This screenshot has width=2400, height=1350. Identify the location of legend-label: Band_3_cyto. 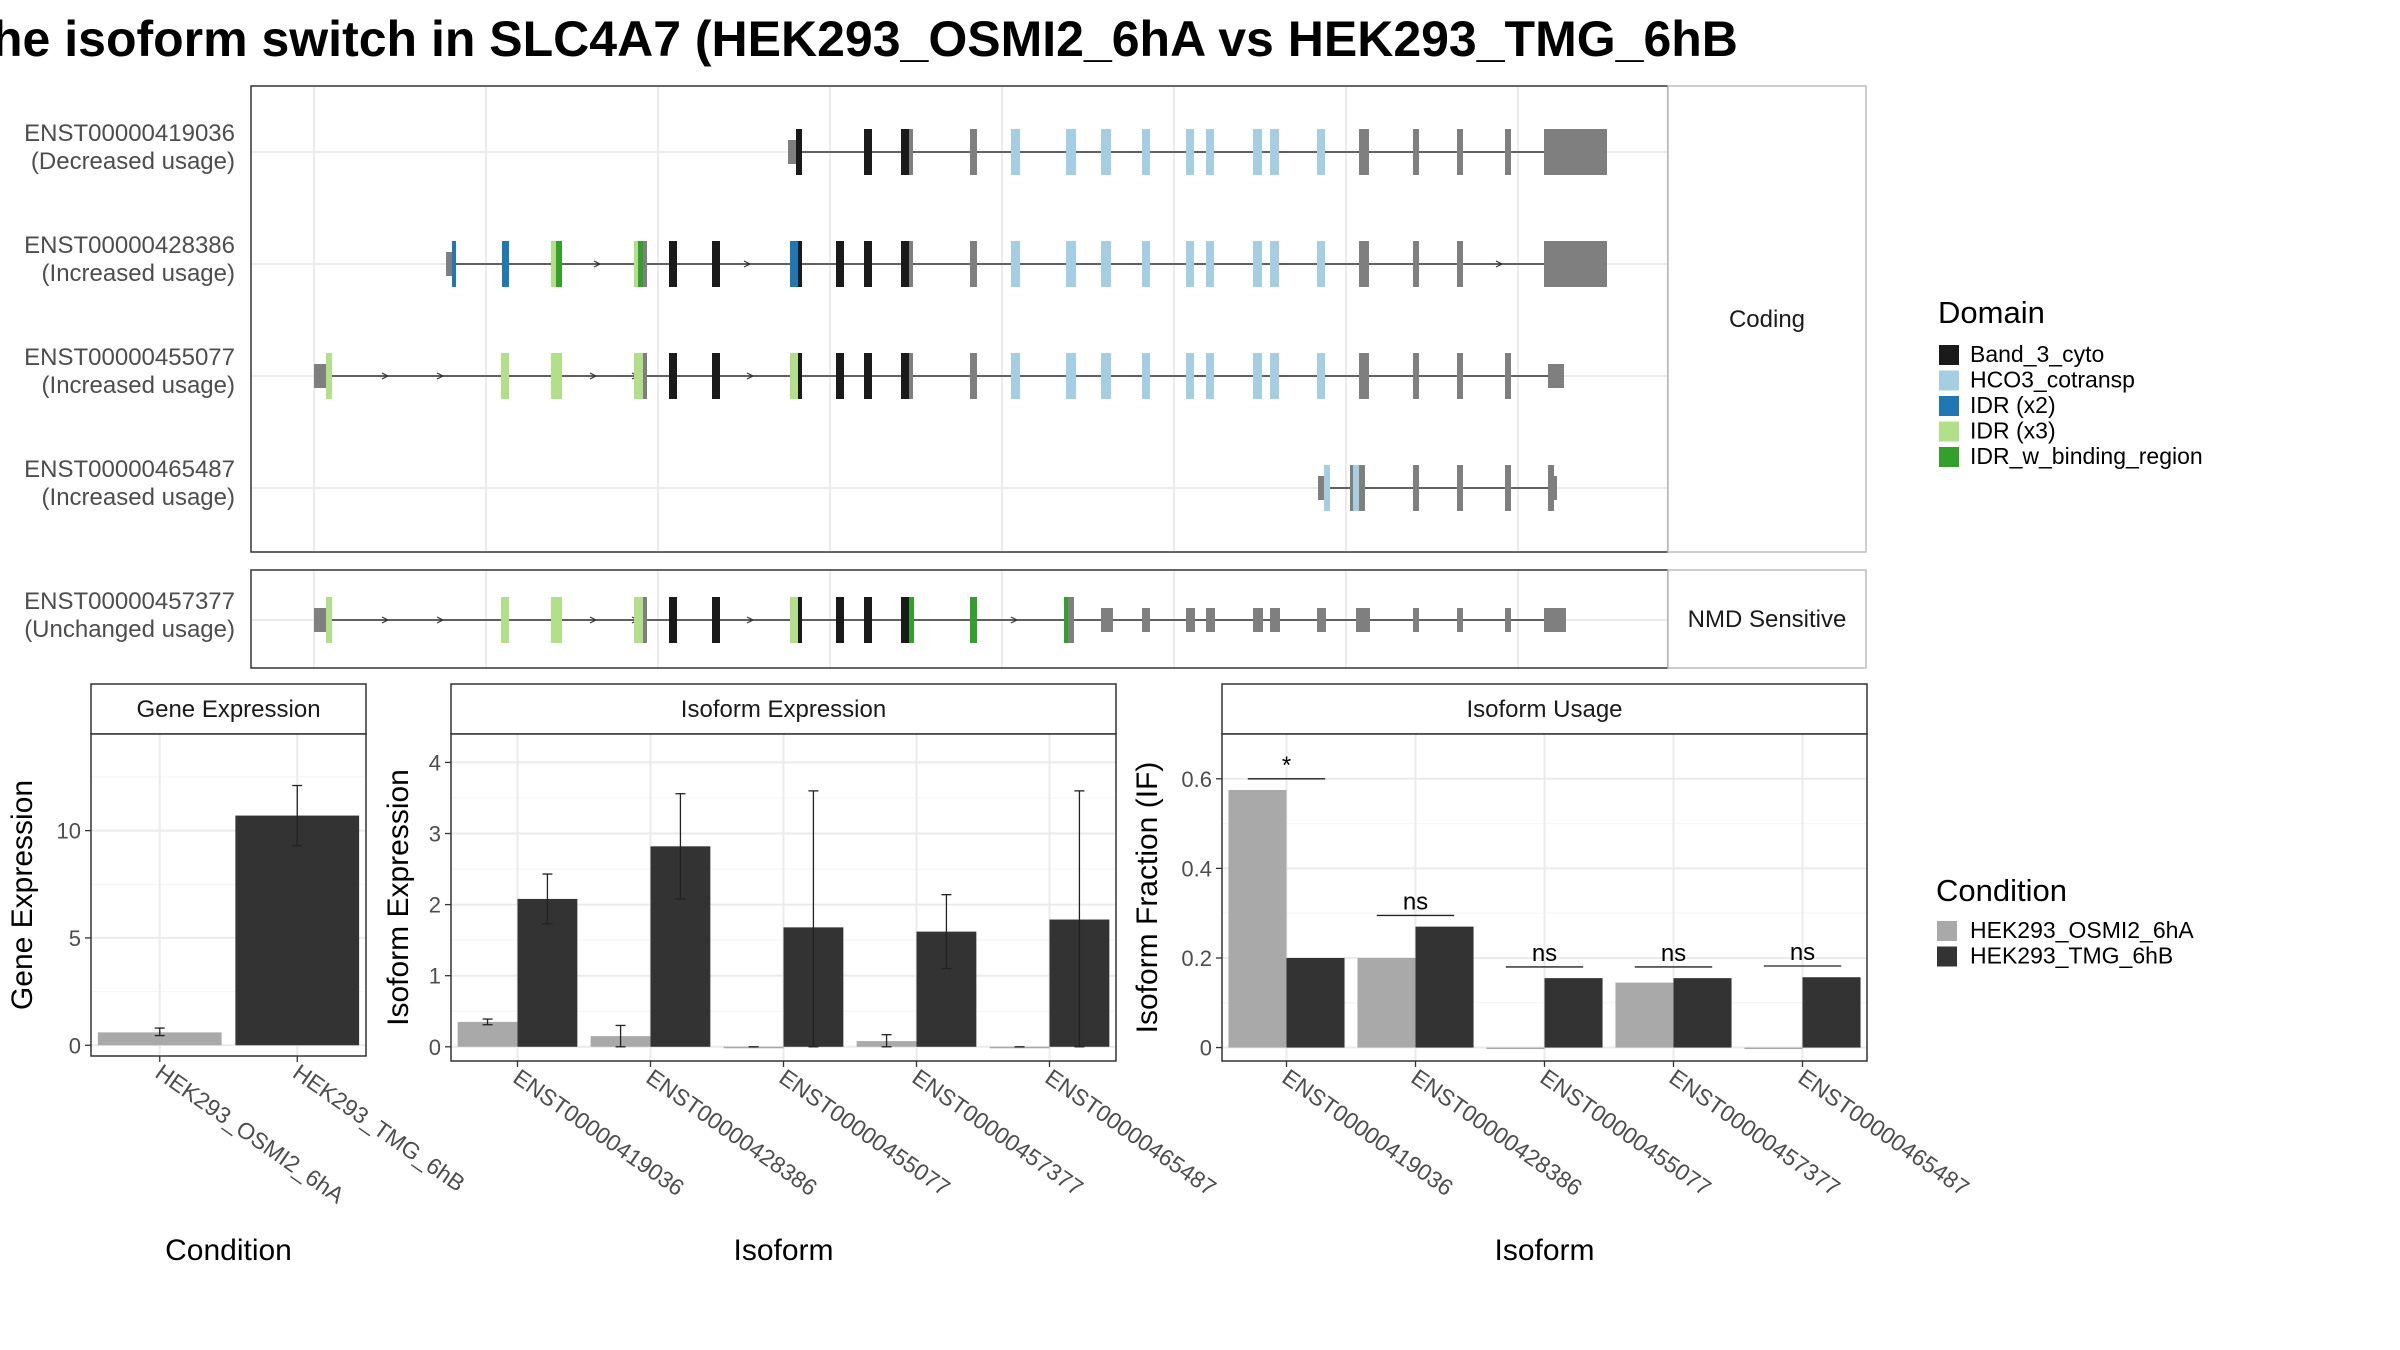
(2037, 354).